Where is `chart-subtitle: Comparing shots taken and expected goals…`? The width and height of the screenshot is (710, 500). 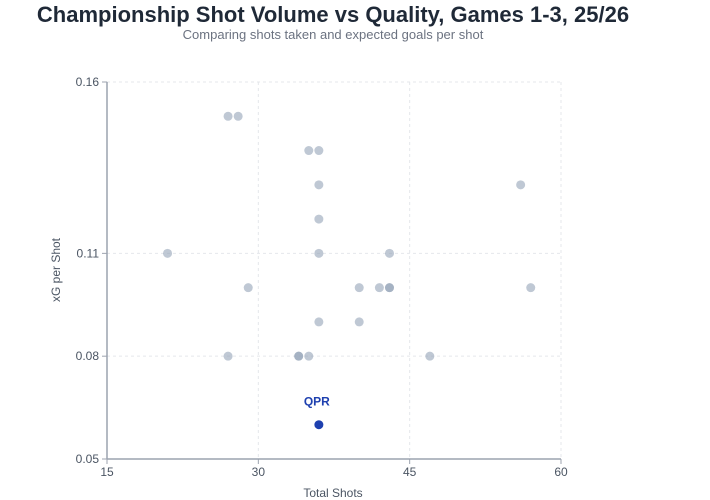 chart-subtitle: Comparing shots taken and expected goals… is located at coordinates (333, 34).